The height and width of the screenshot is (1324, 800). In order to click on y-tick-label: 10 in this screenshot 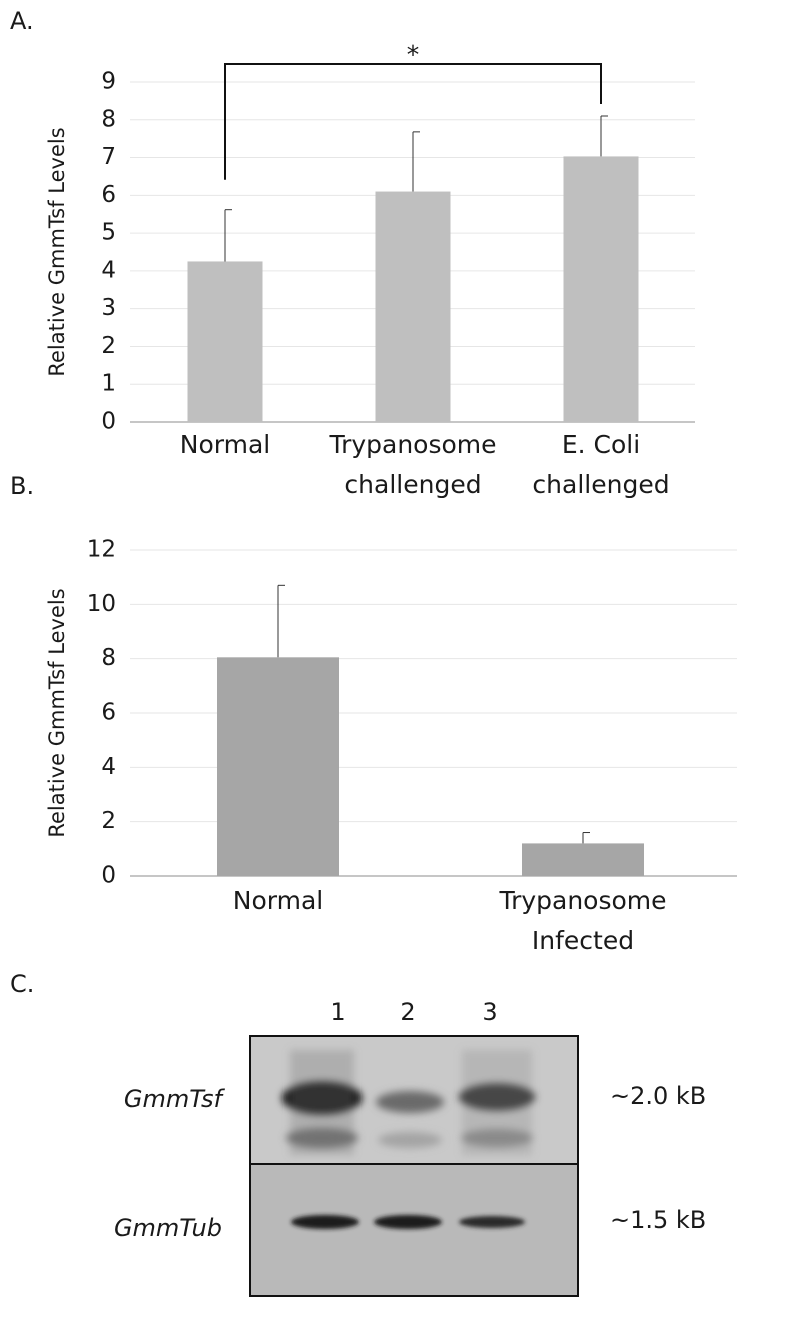, I will do `click(101, 604)`.